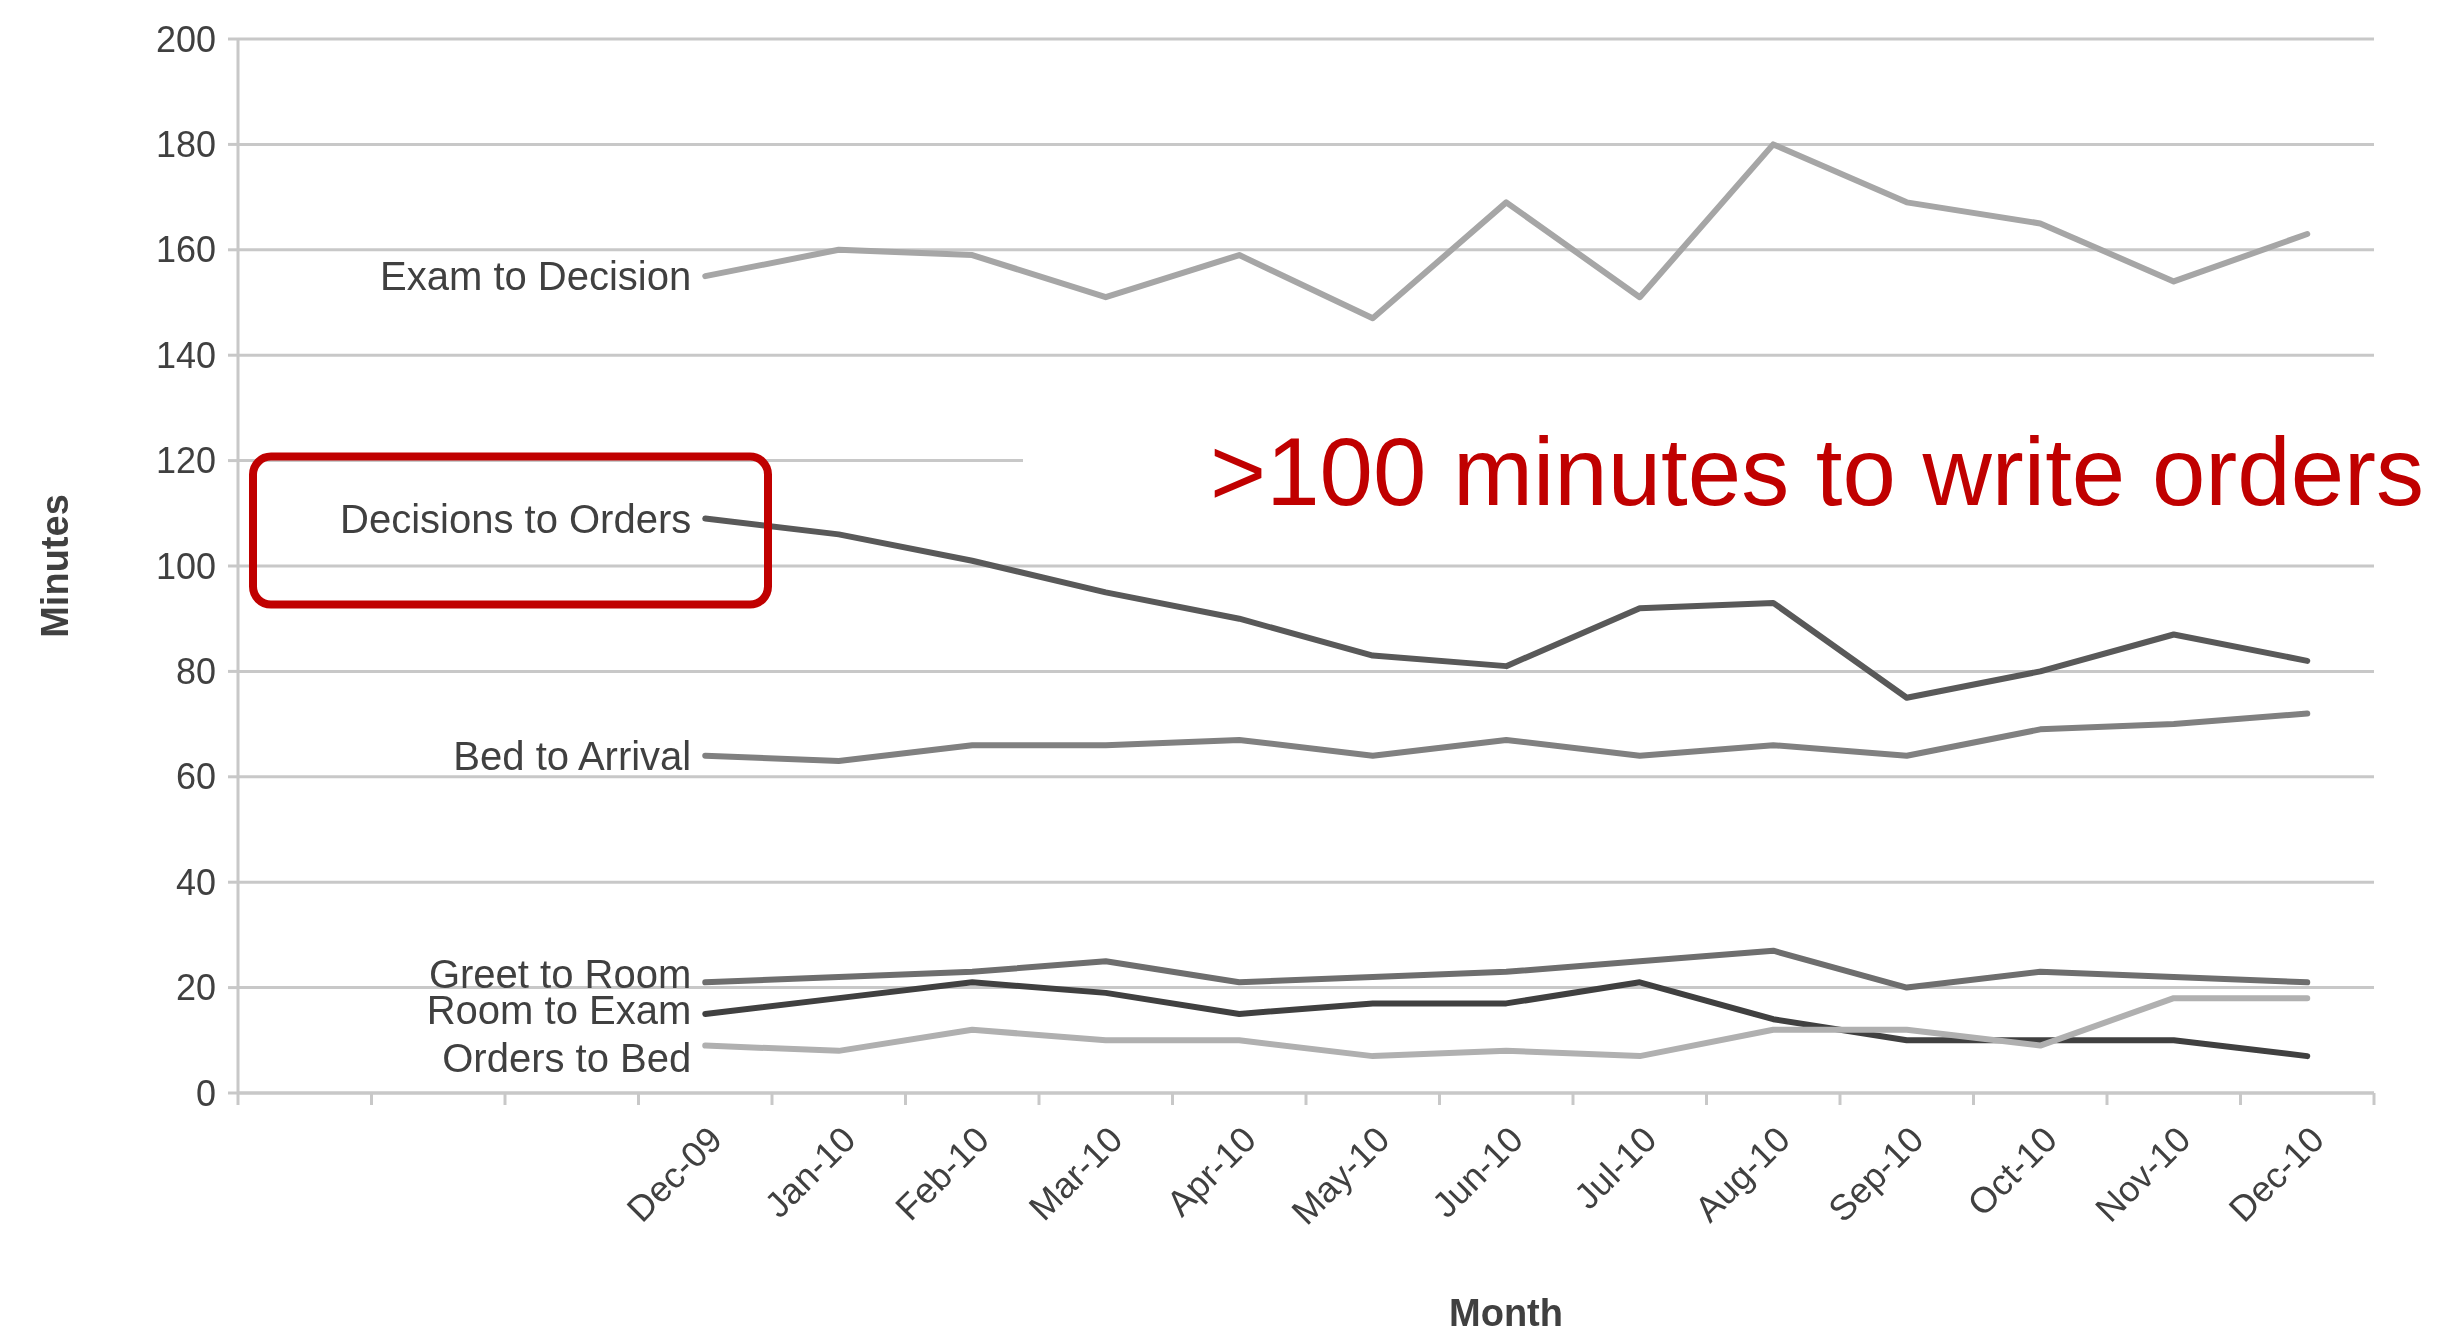  I want to click on y-tick-label: 0, so click(205, 1093).